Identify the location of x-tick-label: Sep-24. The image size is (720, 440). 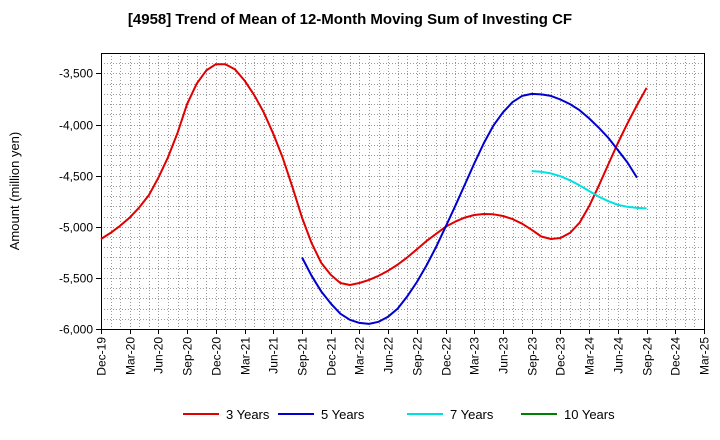
(648, 356).